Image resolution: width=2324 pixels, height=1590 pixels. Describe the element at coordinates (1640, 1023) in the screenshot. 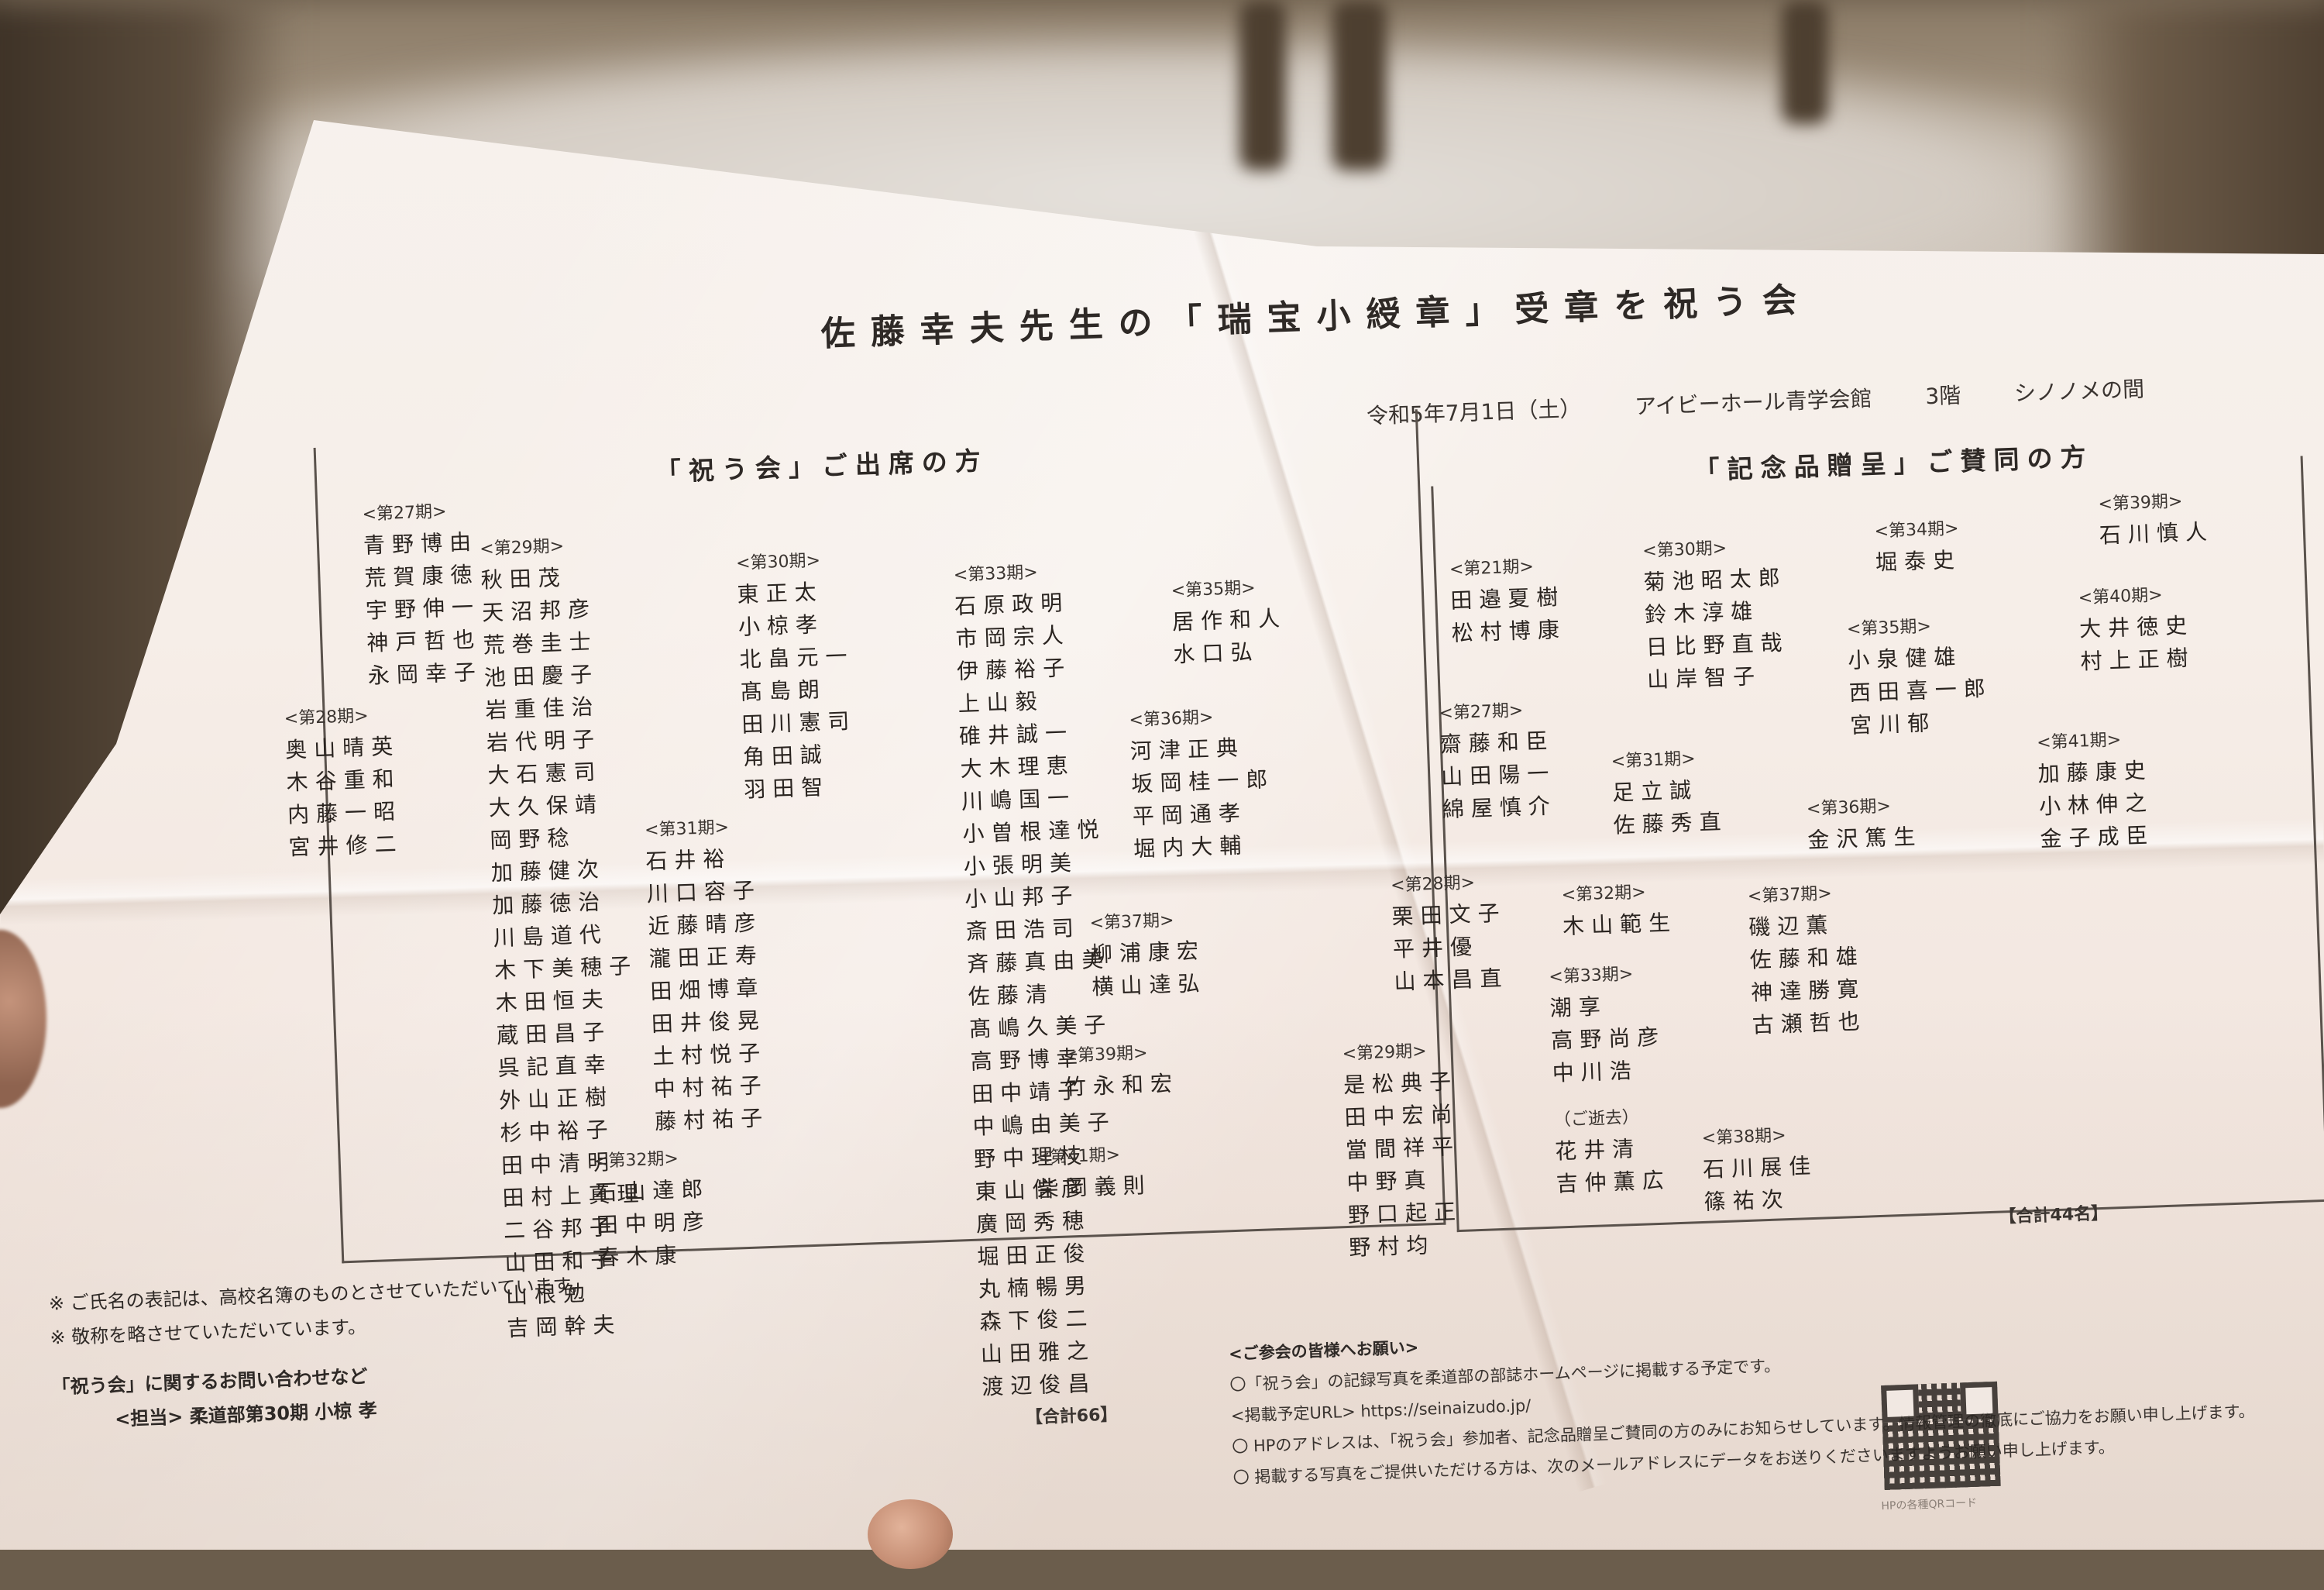

I see `name-group: <第33期> 潮享 高野尚彦 中川浩` at that location.